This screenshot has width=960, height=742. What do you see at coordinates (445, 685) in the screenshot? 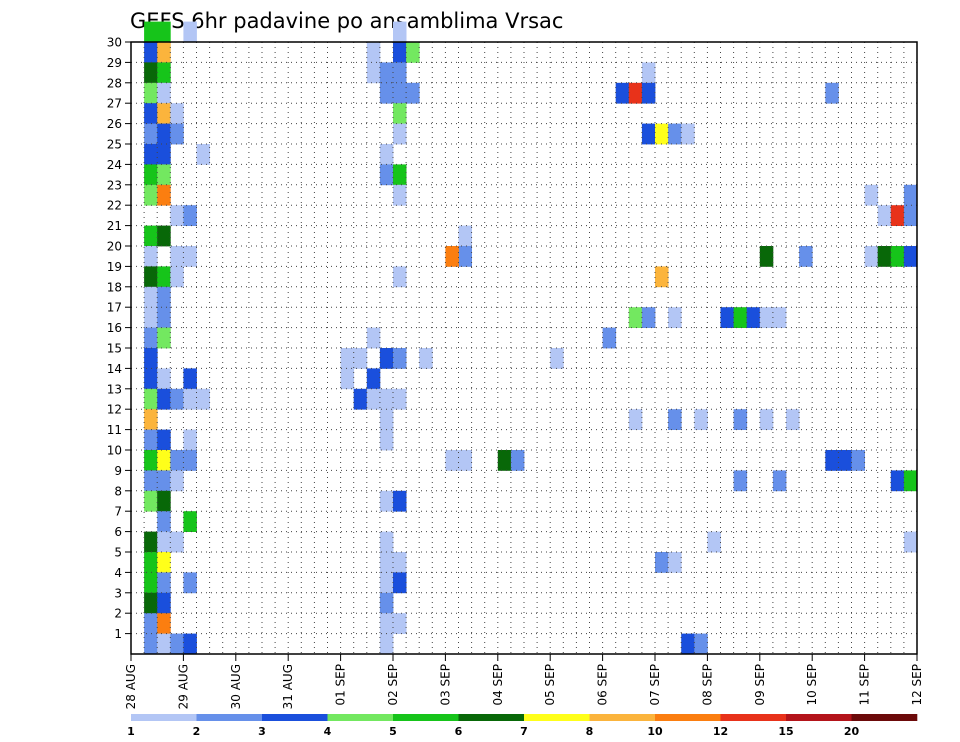
I see `x-tick-label: 03 SEP` at bounding box center [445, 685].